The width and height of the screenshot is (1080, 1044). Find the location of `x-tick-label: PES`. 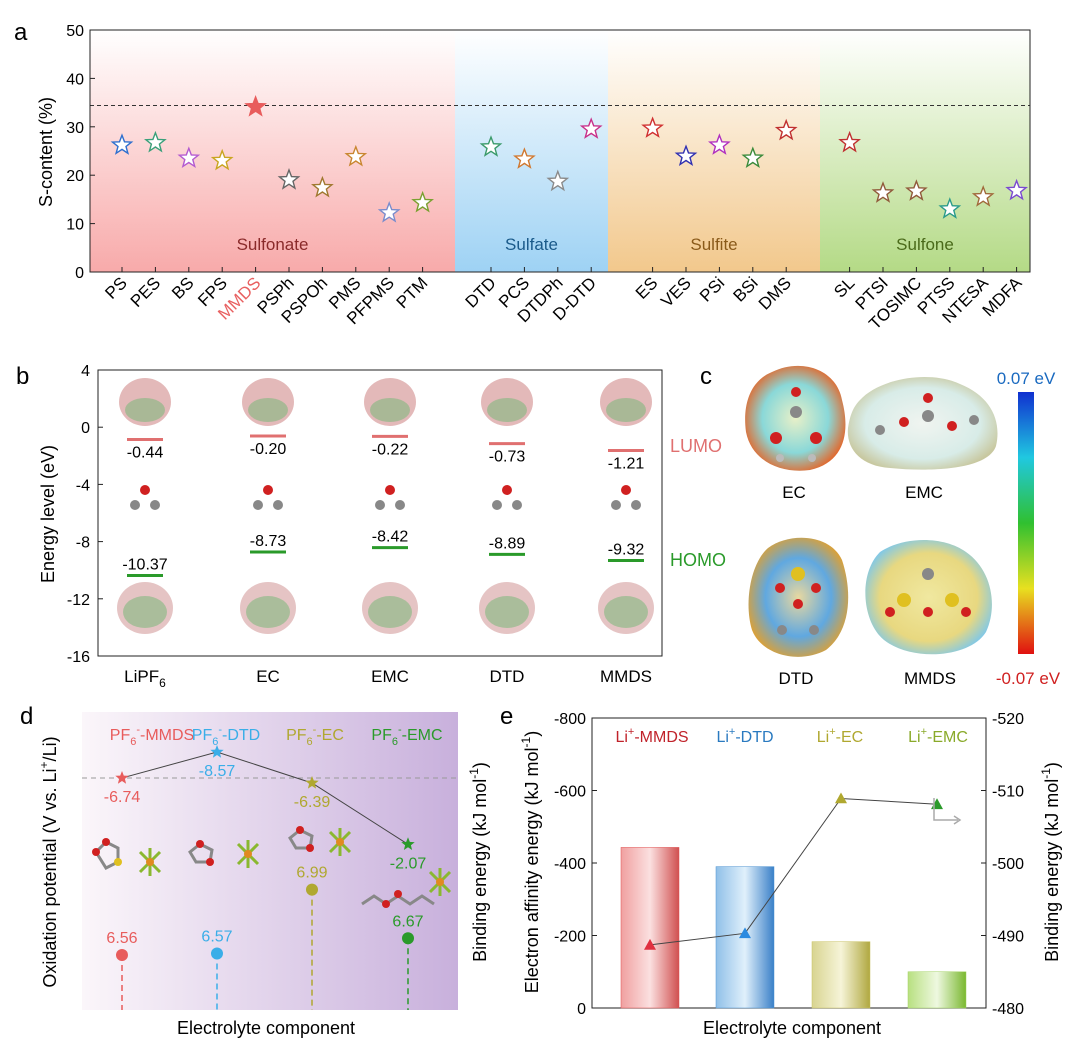

x-tick-label: PES is located at coordinates (145, 291).